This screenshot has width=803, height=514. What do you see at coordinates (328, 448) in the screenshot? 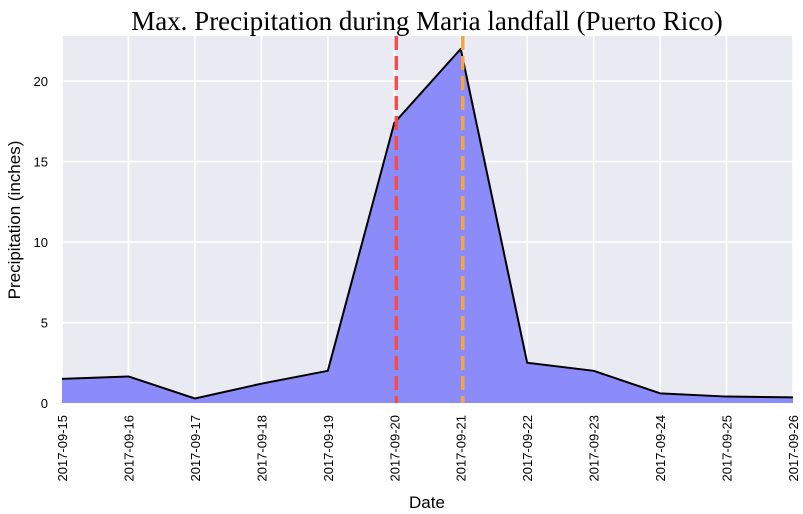
I see `x-tick-label: 2017-09-19` at bounding box center [328, 448].